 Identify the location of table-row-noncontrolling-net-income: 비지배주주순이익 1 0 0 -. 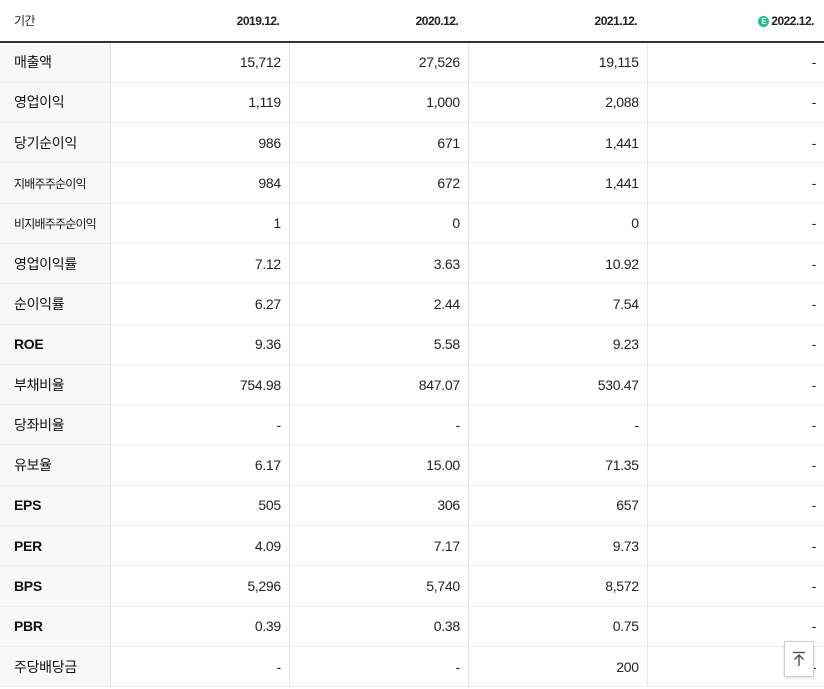
(412, 223).